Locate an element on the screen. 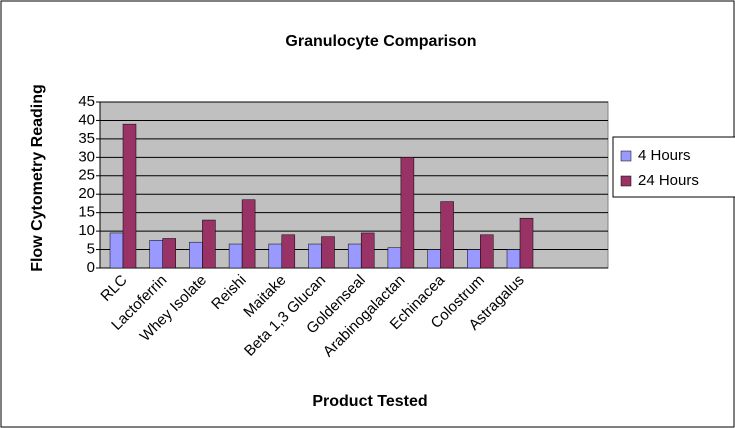 Image resolution: width=735 pixels, height=428 pixels. y-tick-label: 35 is located at coordinates (86, 138).